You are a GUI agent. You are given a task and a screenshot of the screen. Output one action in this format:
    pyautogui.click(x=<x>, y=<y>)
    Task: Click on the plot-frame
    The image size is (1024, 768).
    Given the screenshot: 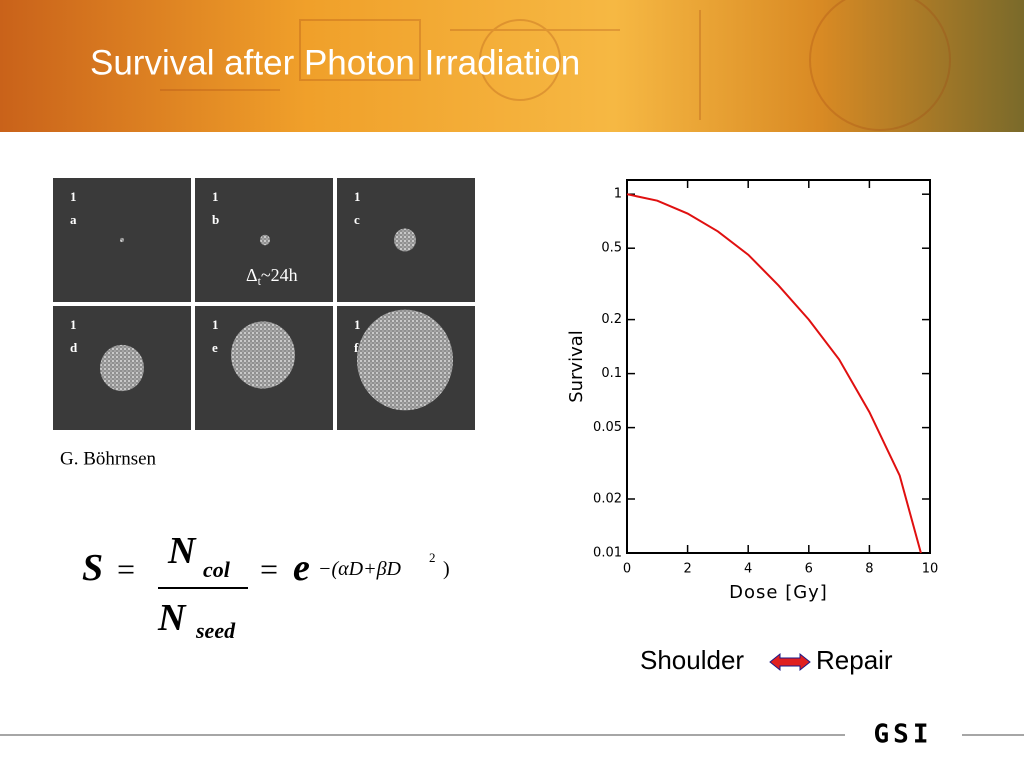 What is the action you would take?
    pyautogui.click(x=778, y=366)
    